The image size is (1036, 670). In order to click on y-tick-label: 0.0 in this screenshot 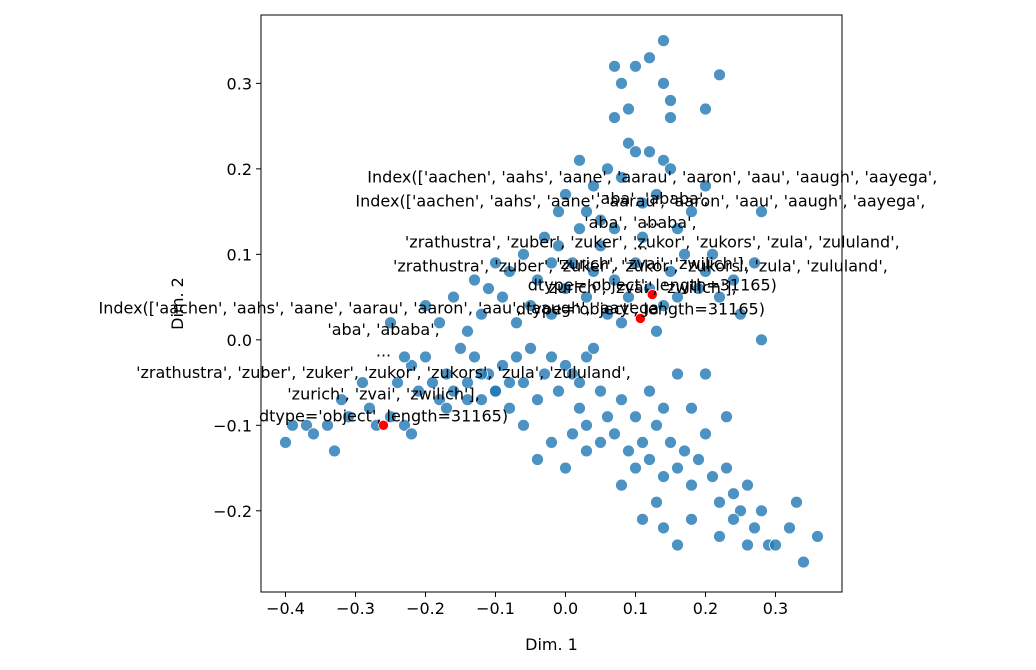, I will do `click(239, 340)`.